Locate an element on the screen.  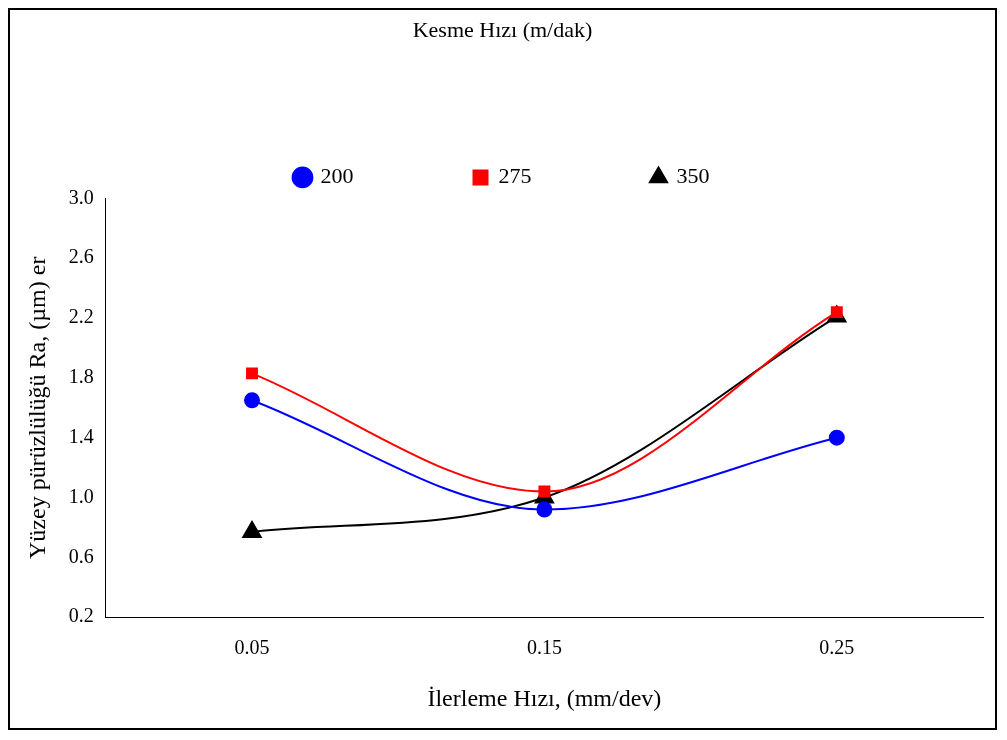
x-axis-title: İlerleme Hızı, (mm/dev) is located at coordinates (544, 697).